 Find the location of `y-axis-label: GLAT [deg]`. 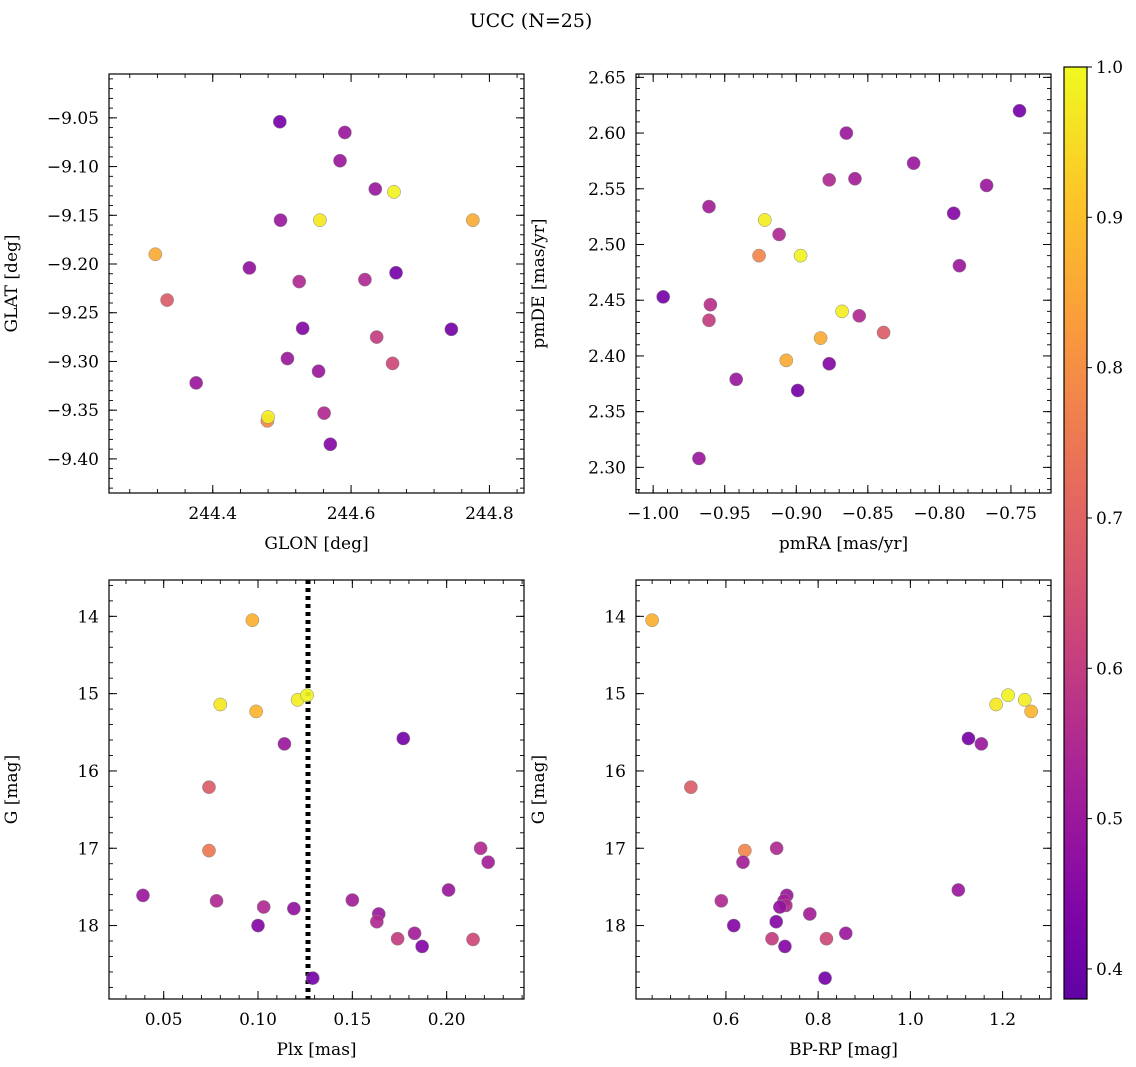

y-axis-label: GLAT [deg] is located at coordinates (12, 283).